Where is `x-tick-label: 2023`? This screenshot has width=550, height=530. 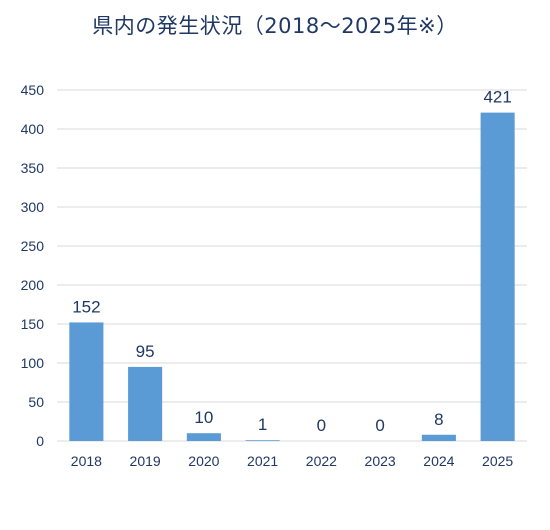
x-tick-label: 2023 is located at coordinates (380, 461).